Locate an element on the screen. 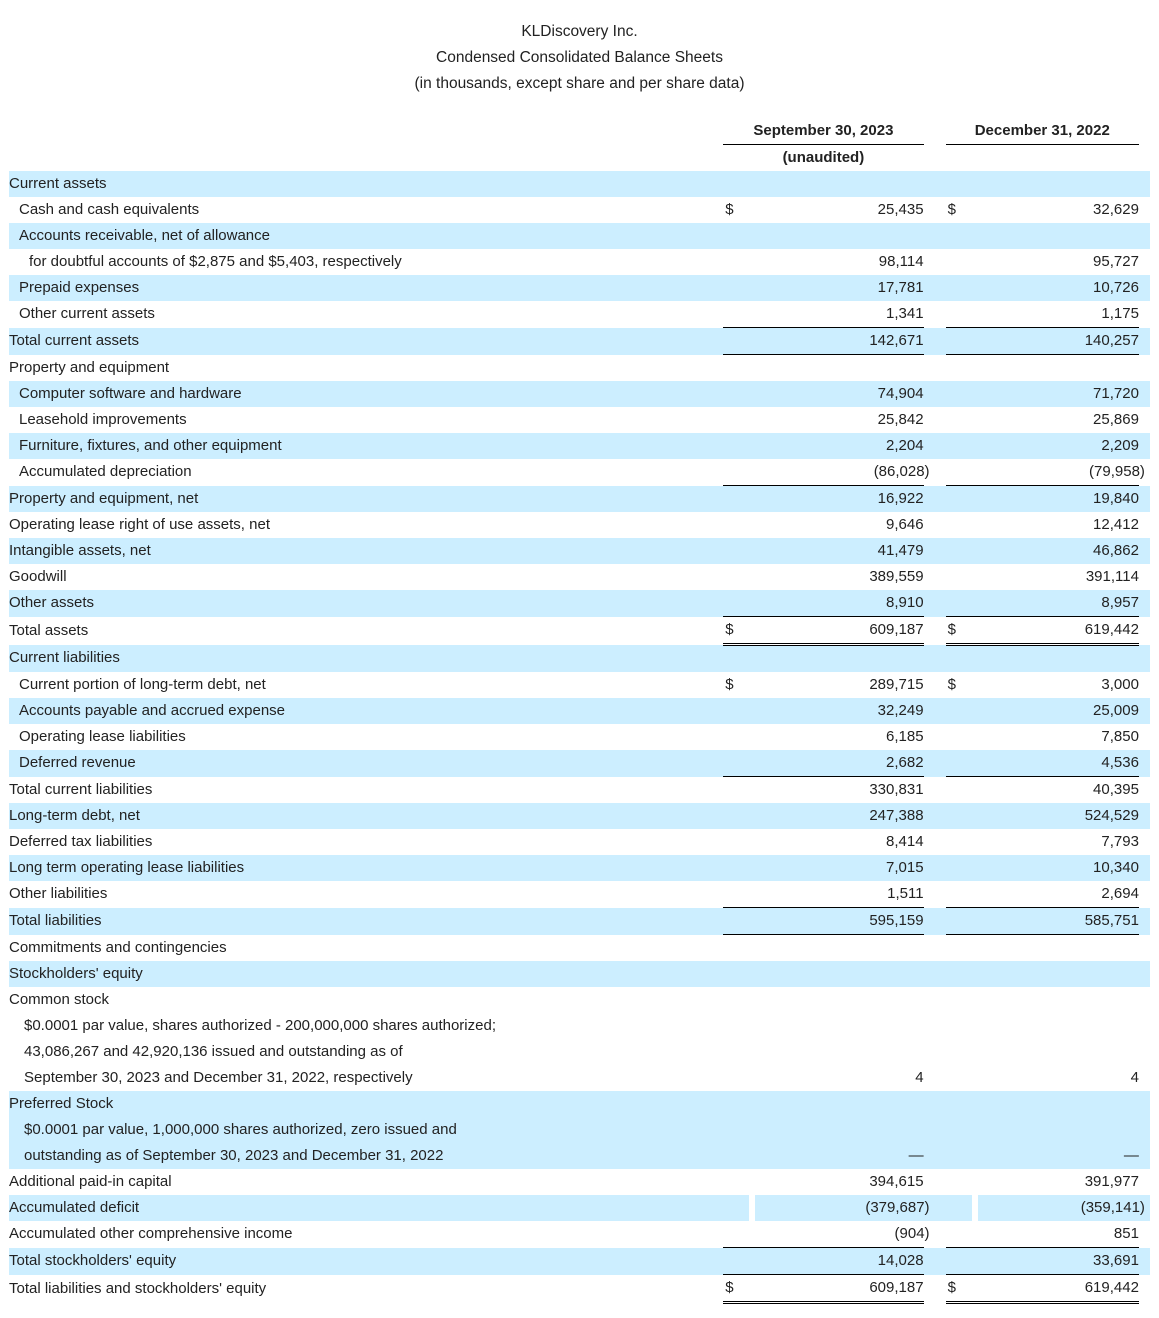  value-sep-2023: 32,249 is located at coordinates (836, 711).